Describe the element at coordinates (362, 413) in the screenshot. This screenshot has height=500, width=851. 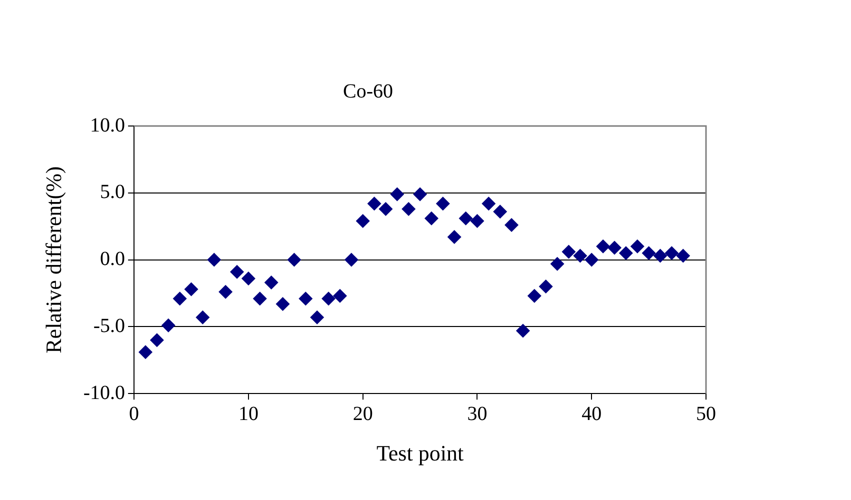
I see `x-tick-label: 20` at that location.